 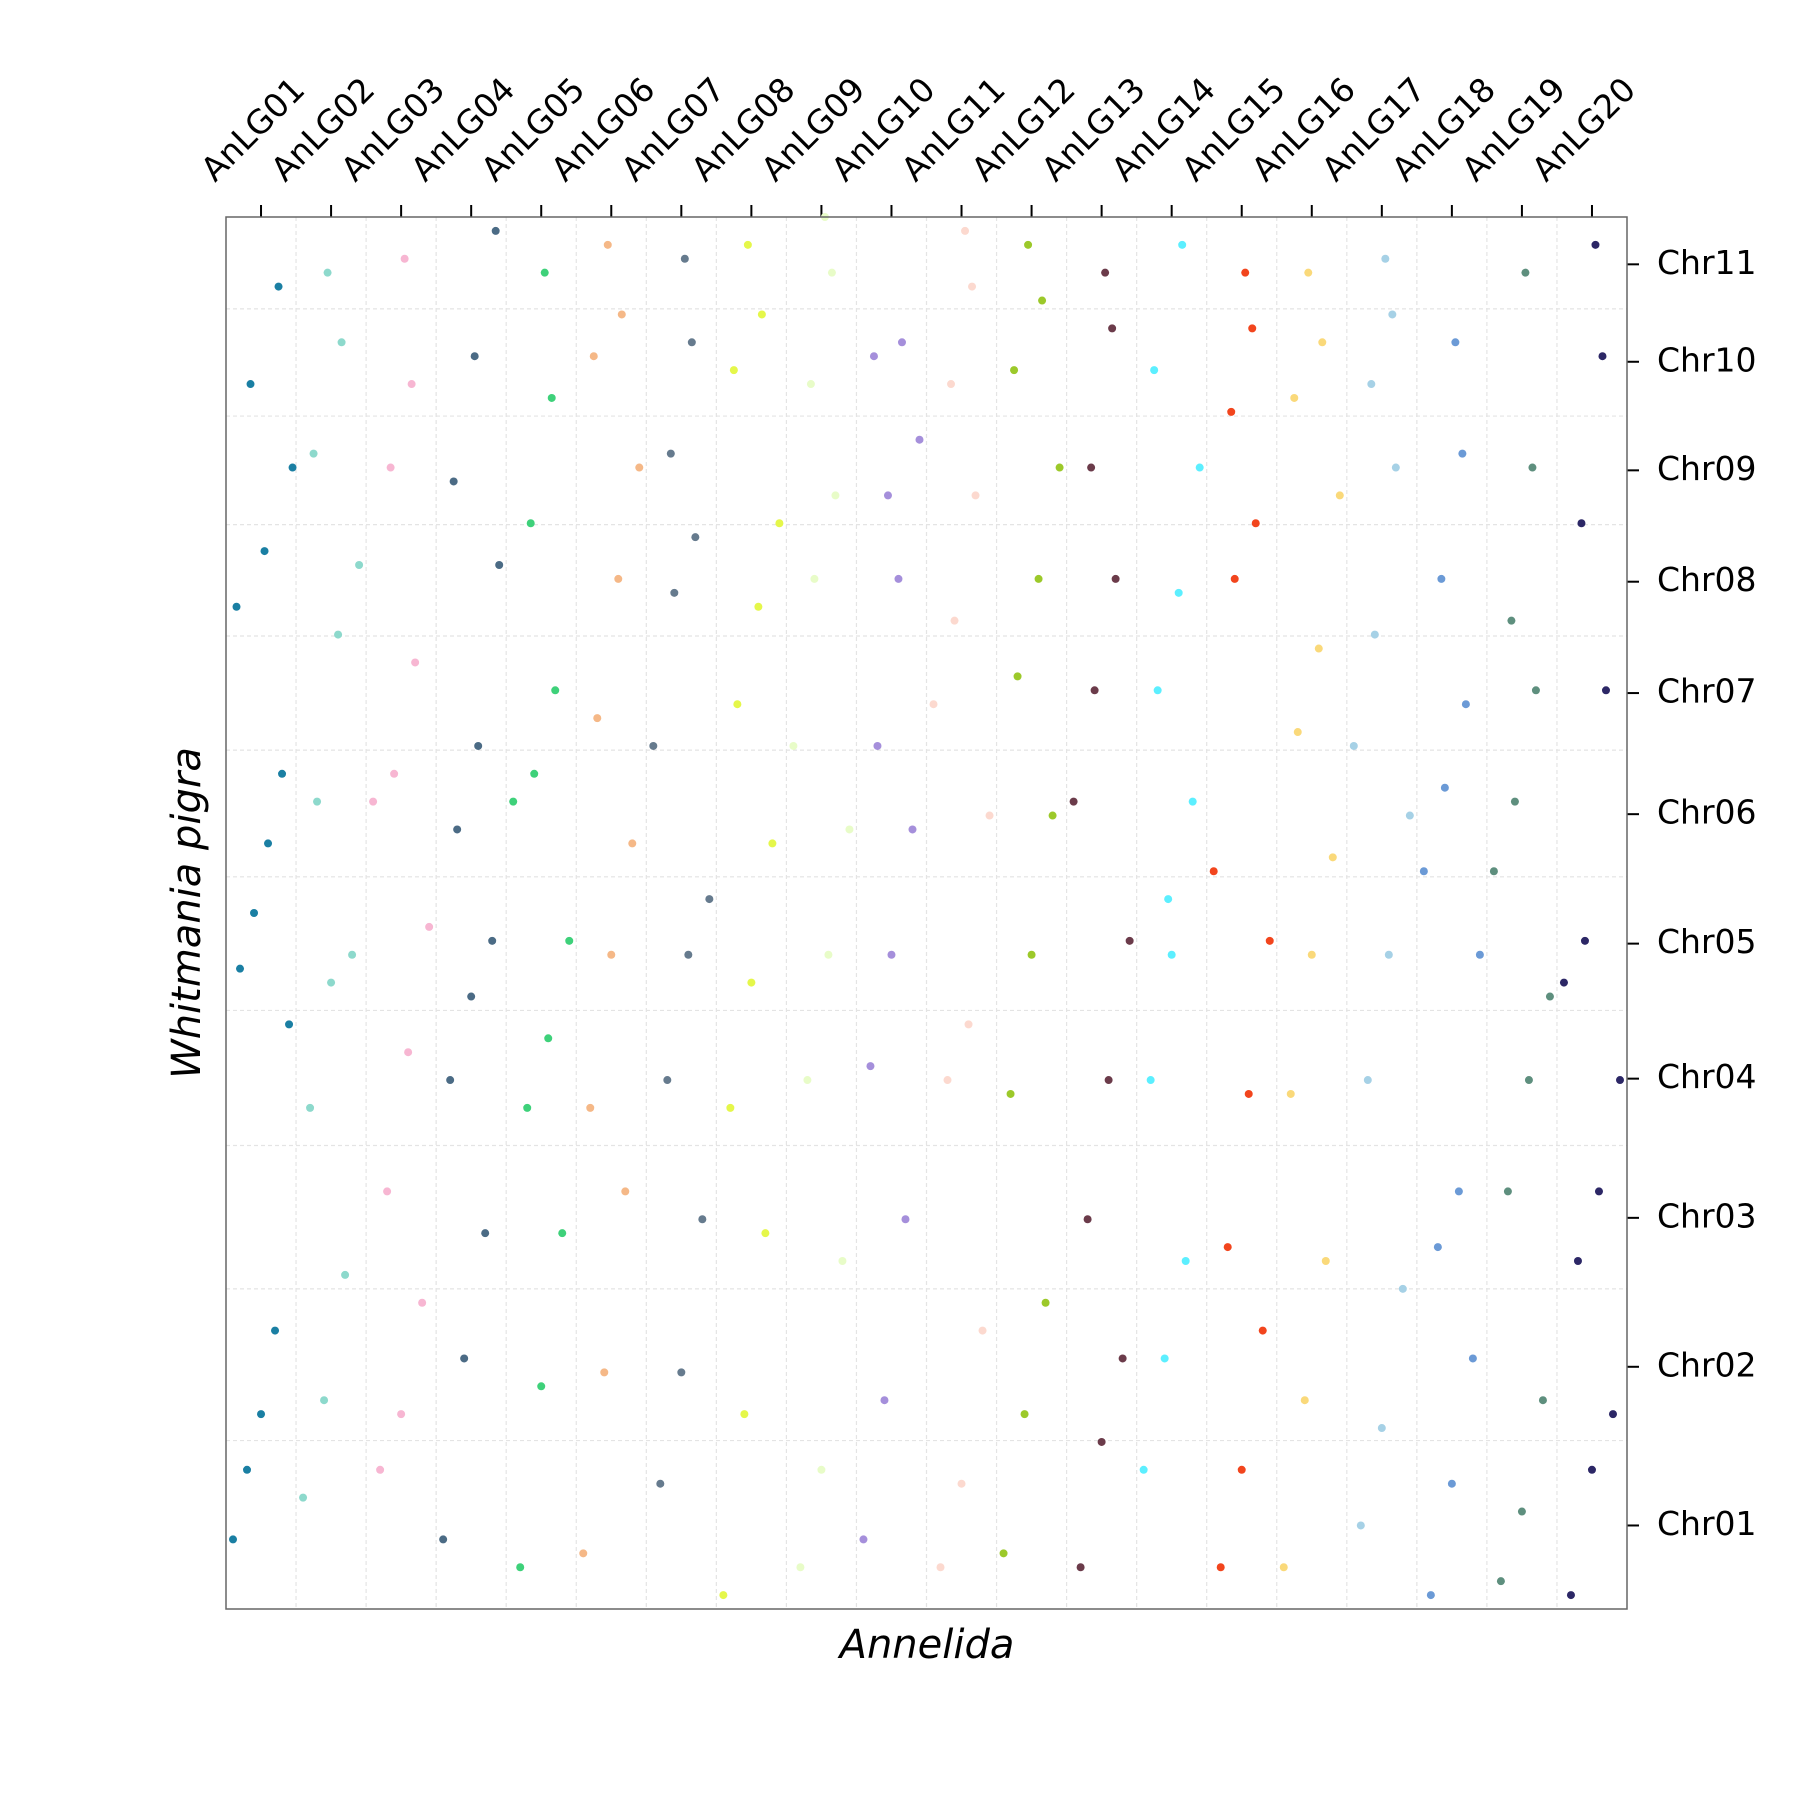 What do you see at coordinates (1707, 1364) in the screenshot?
I see `y-tick-label: Chr02` at bounding box center [1707, 1364].